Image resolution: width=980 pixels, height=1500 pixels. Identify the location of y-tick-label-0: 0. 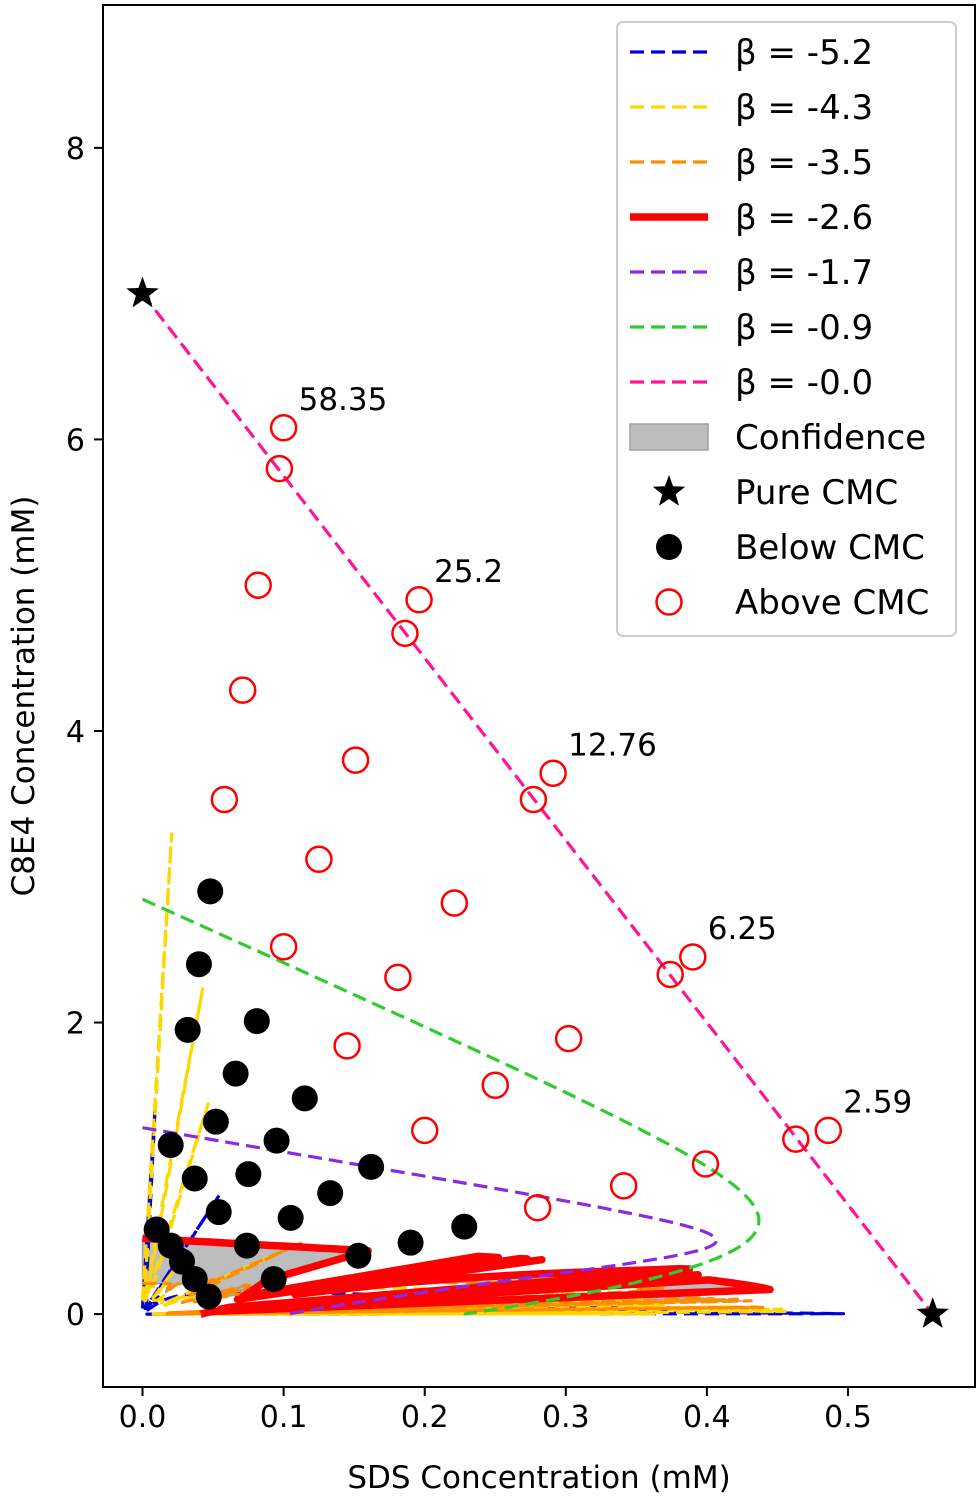
(75, 1315).